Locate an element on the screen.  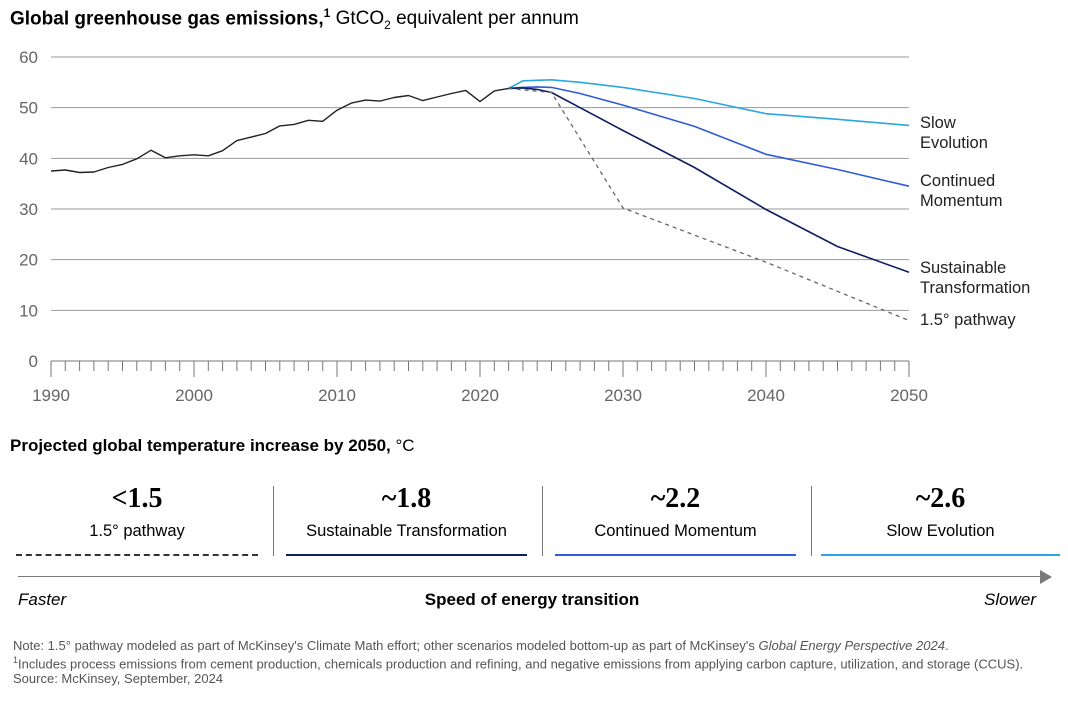
series-continued-momentum-line is located at coordinates (709, 136).